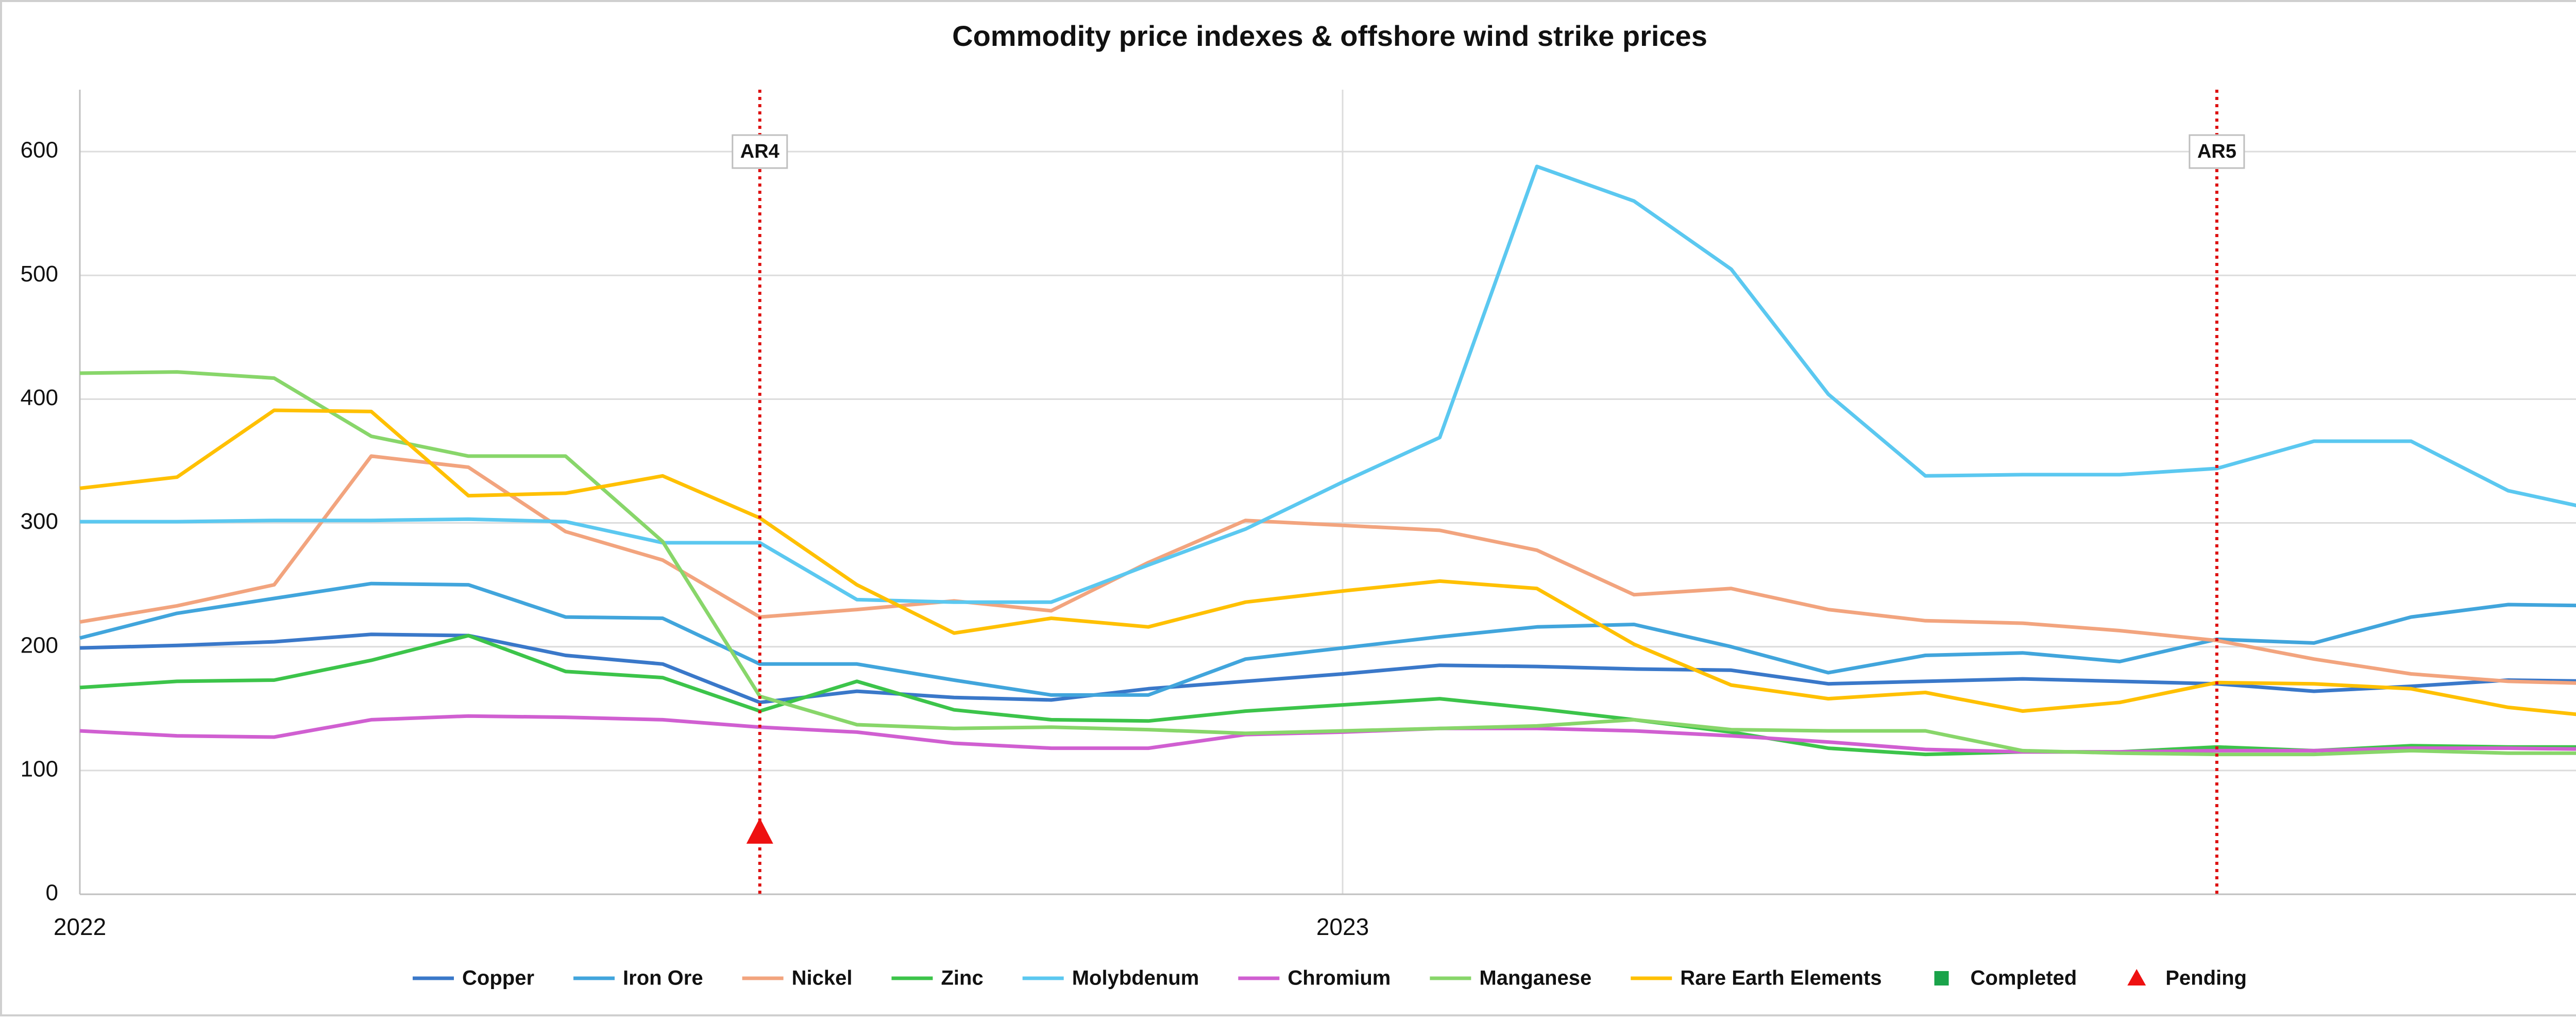 The height and width of the screenshot is (1019, 2576). I want to click on event-label: AR4, so click(760, 151).